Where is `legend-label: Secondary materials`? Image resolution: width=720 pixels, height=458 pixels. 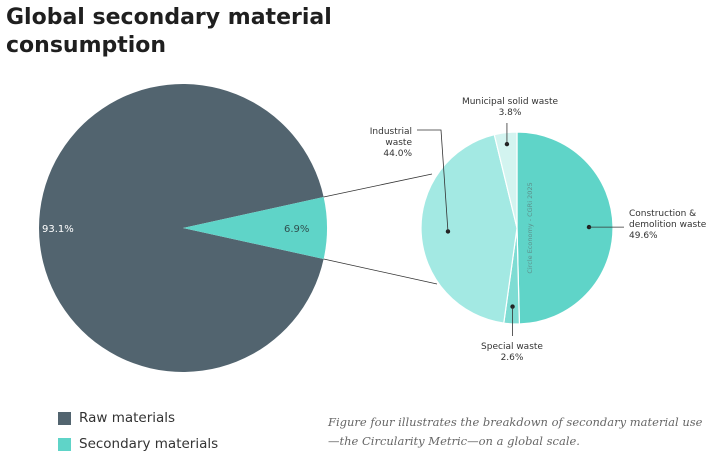 legend-label: Secondary materials is located at coordinates (149, 444).